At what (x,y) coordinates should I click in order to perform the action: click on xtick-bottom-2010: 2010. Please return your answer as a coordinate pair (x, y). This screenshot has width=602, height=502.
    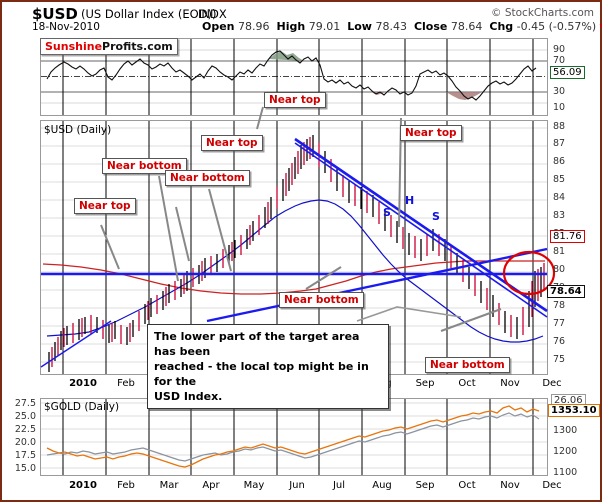
    Looking at the image, I should click on (83, 485).